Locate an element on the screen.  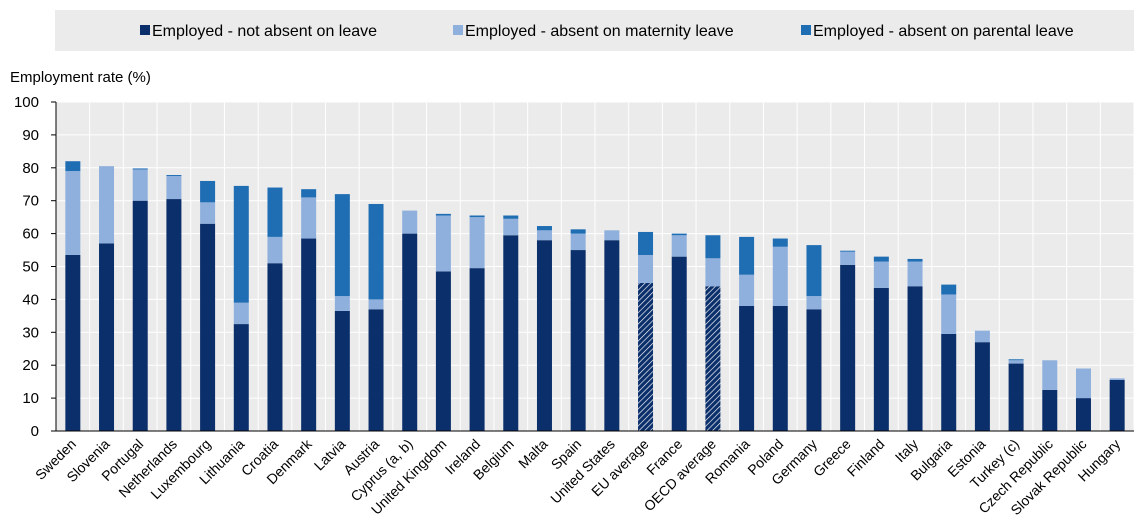
y-tick-label: 100 is located at coordinates (26, 102).